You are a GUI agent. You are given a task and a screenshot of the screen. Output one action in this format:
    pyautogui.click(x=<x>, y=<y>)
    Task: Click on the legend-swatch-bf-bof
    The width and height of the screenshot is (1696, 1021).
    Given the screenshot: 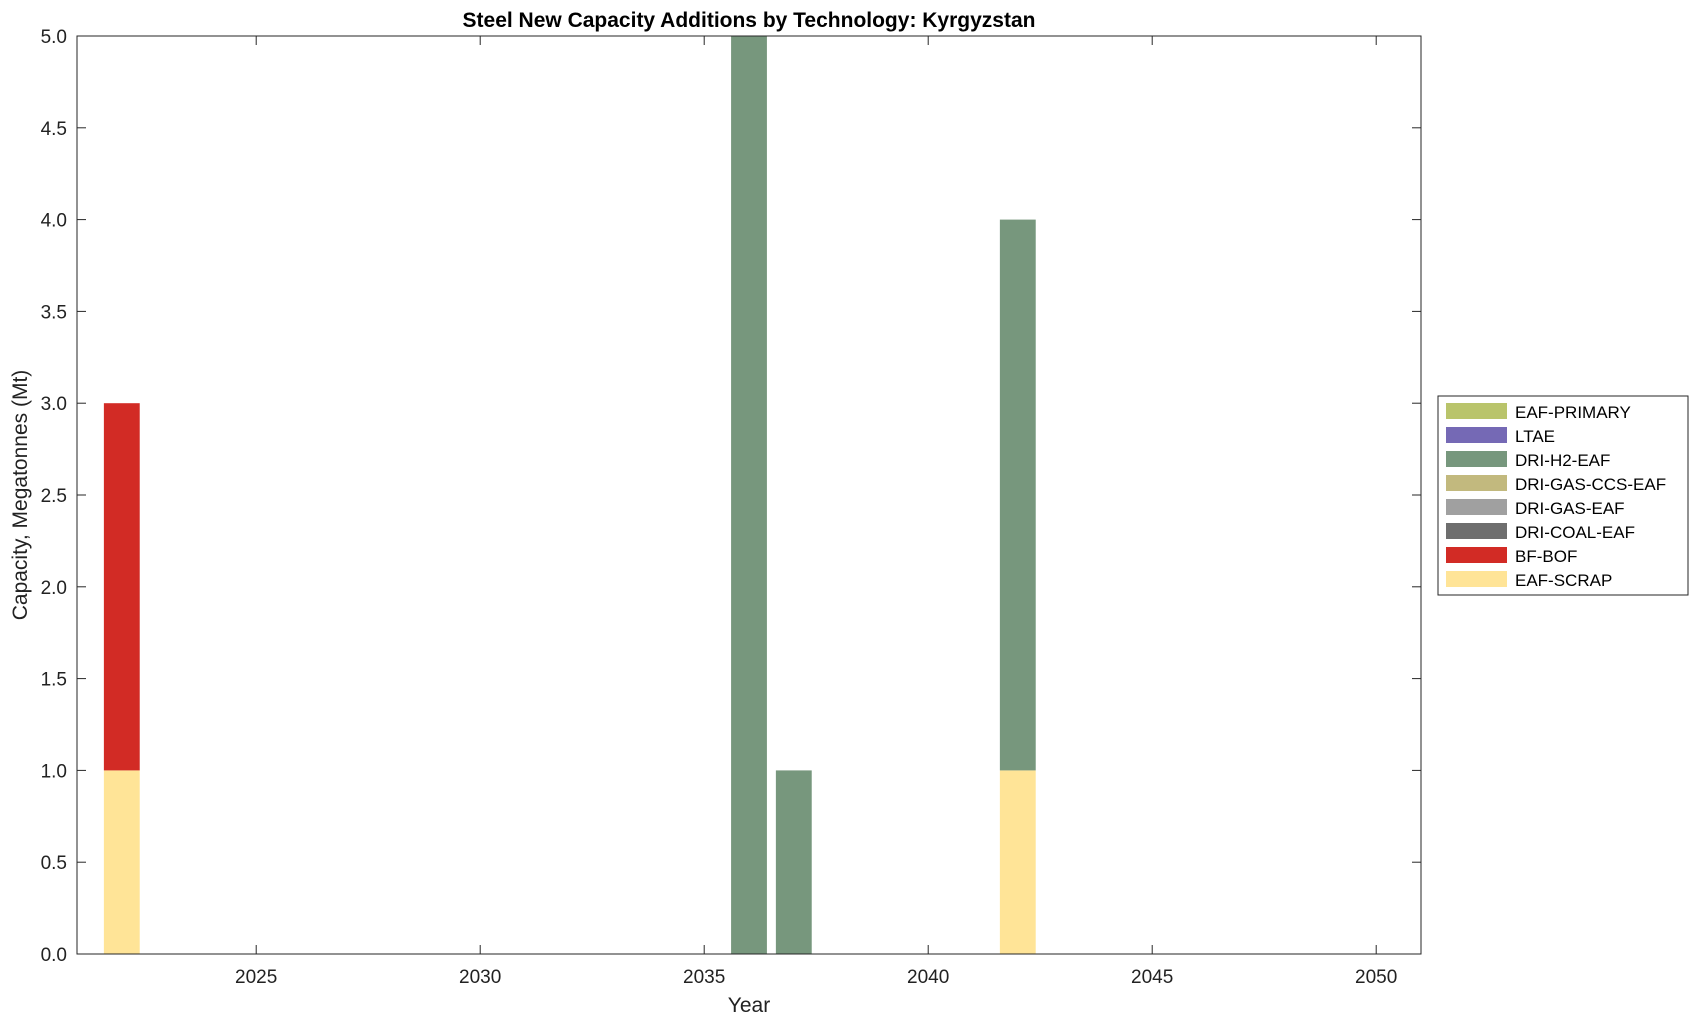 What is the action you would take?
    pyautogui.click(x=1476, y=555)
    